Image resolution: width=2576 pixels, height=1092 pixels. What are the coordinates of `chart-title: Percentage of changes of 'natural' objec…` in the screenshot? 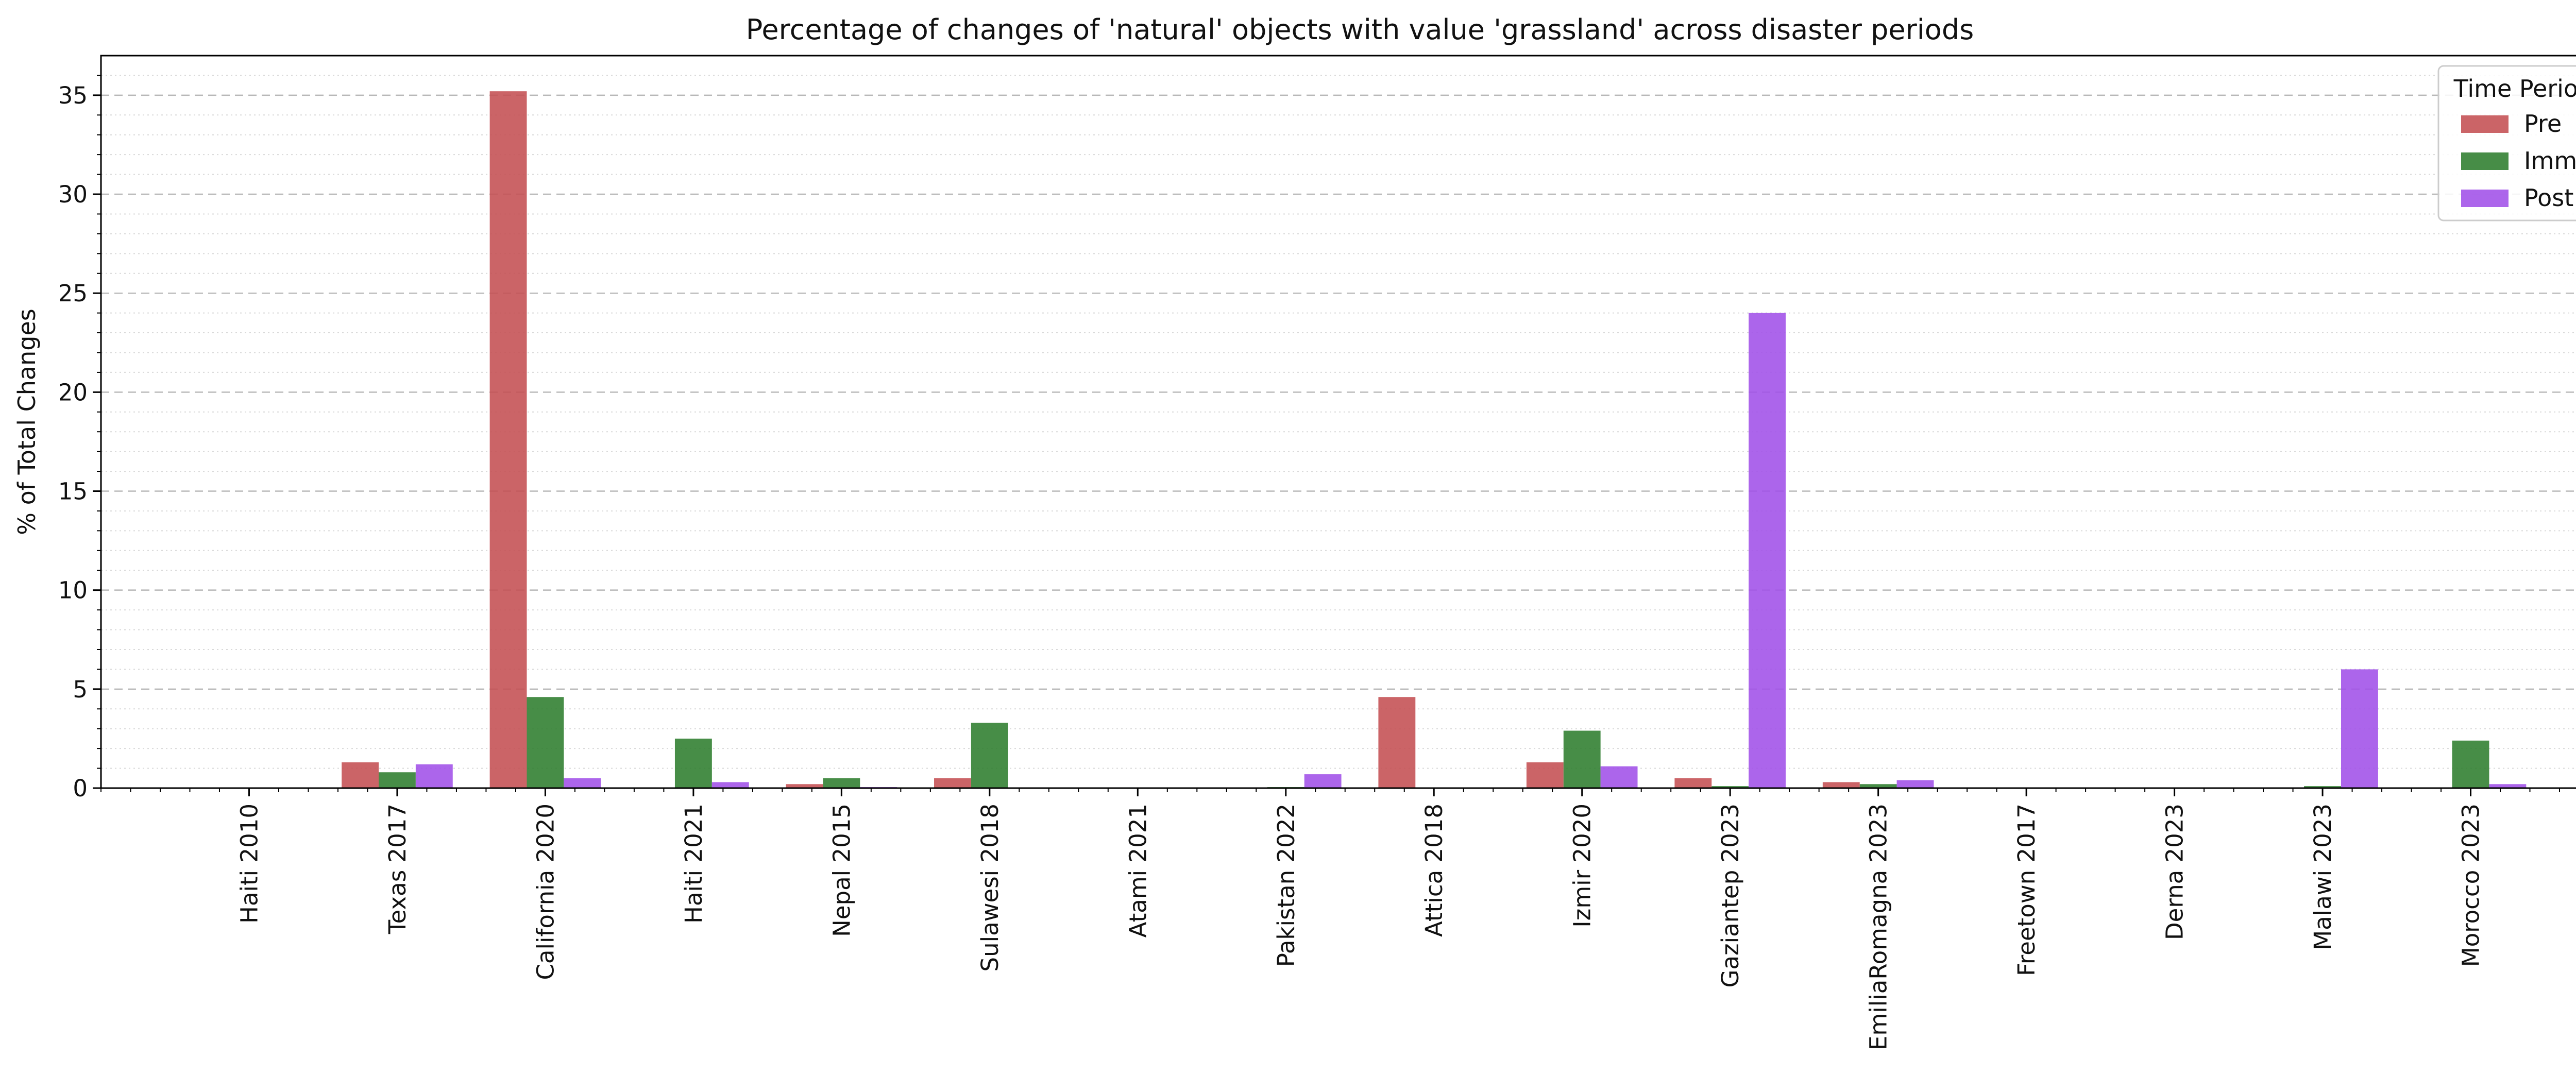 It's located at (1360, 29).